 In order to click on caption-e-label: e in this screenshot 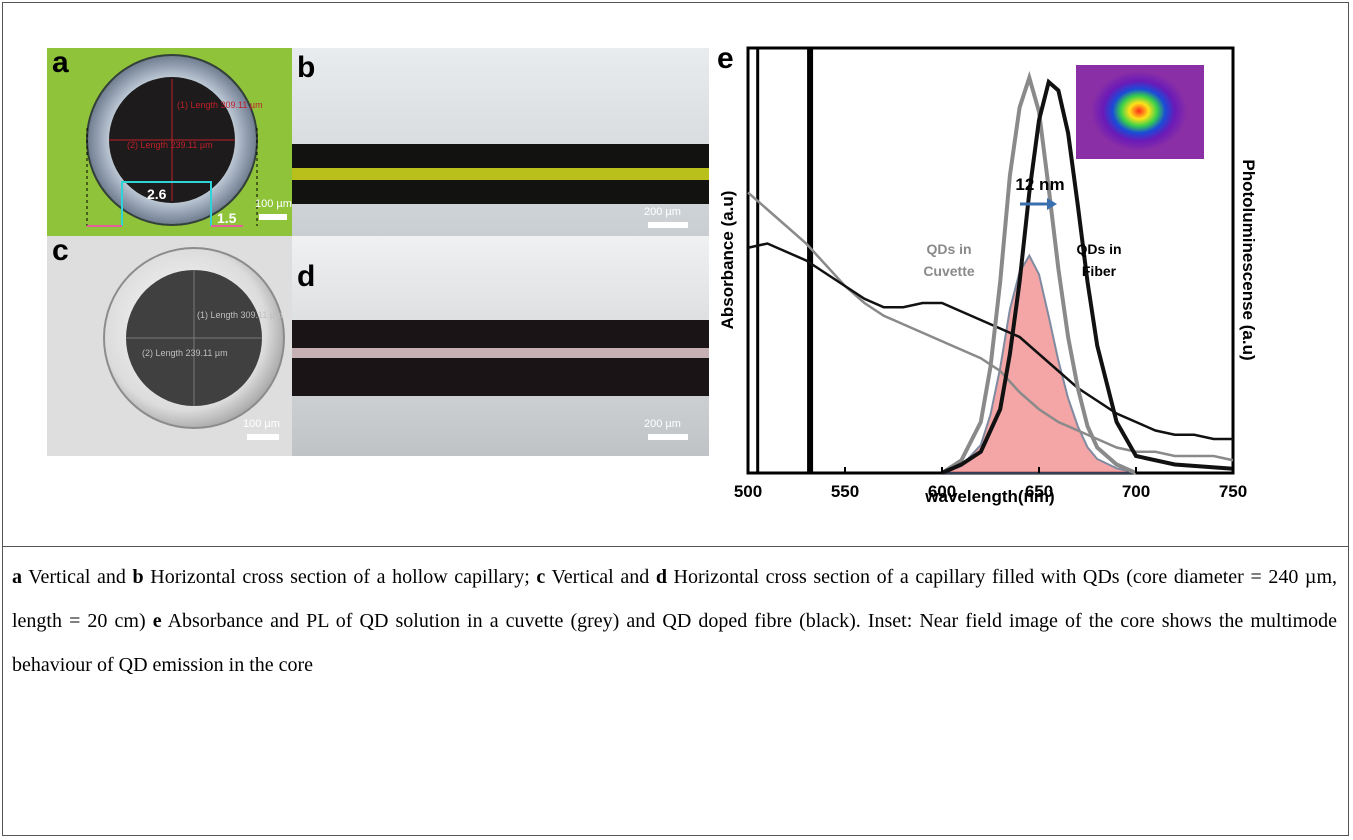, I will do `click(157, 621)`.